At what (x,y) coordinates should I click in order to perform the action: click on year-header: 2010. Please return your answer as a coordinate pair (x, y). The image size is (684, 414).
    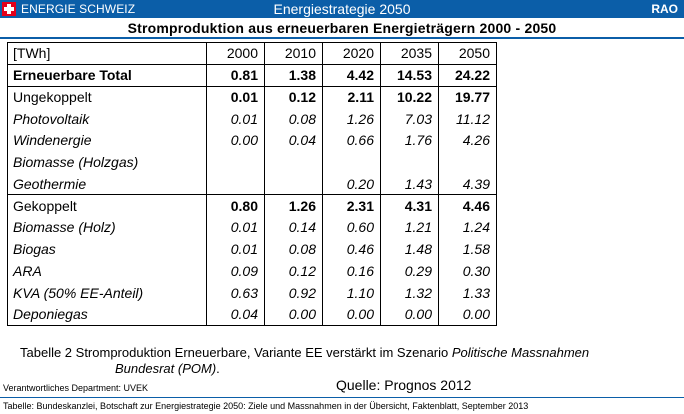
    Looking at the image, I should click on (293, 53).